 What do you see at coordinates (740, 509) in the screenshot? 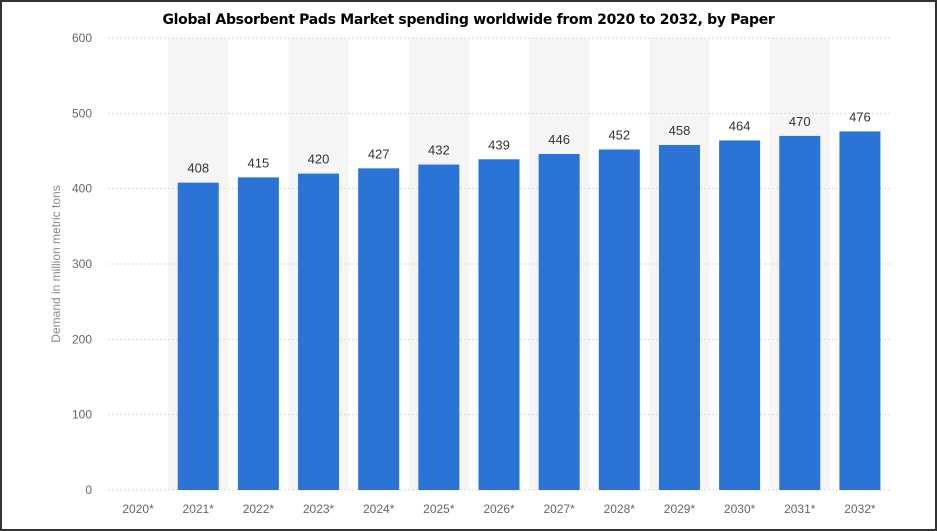
I see `x-tick-label: 2030*` at bounding box center [740, 509].